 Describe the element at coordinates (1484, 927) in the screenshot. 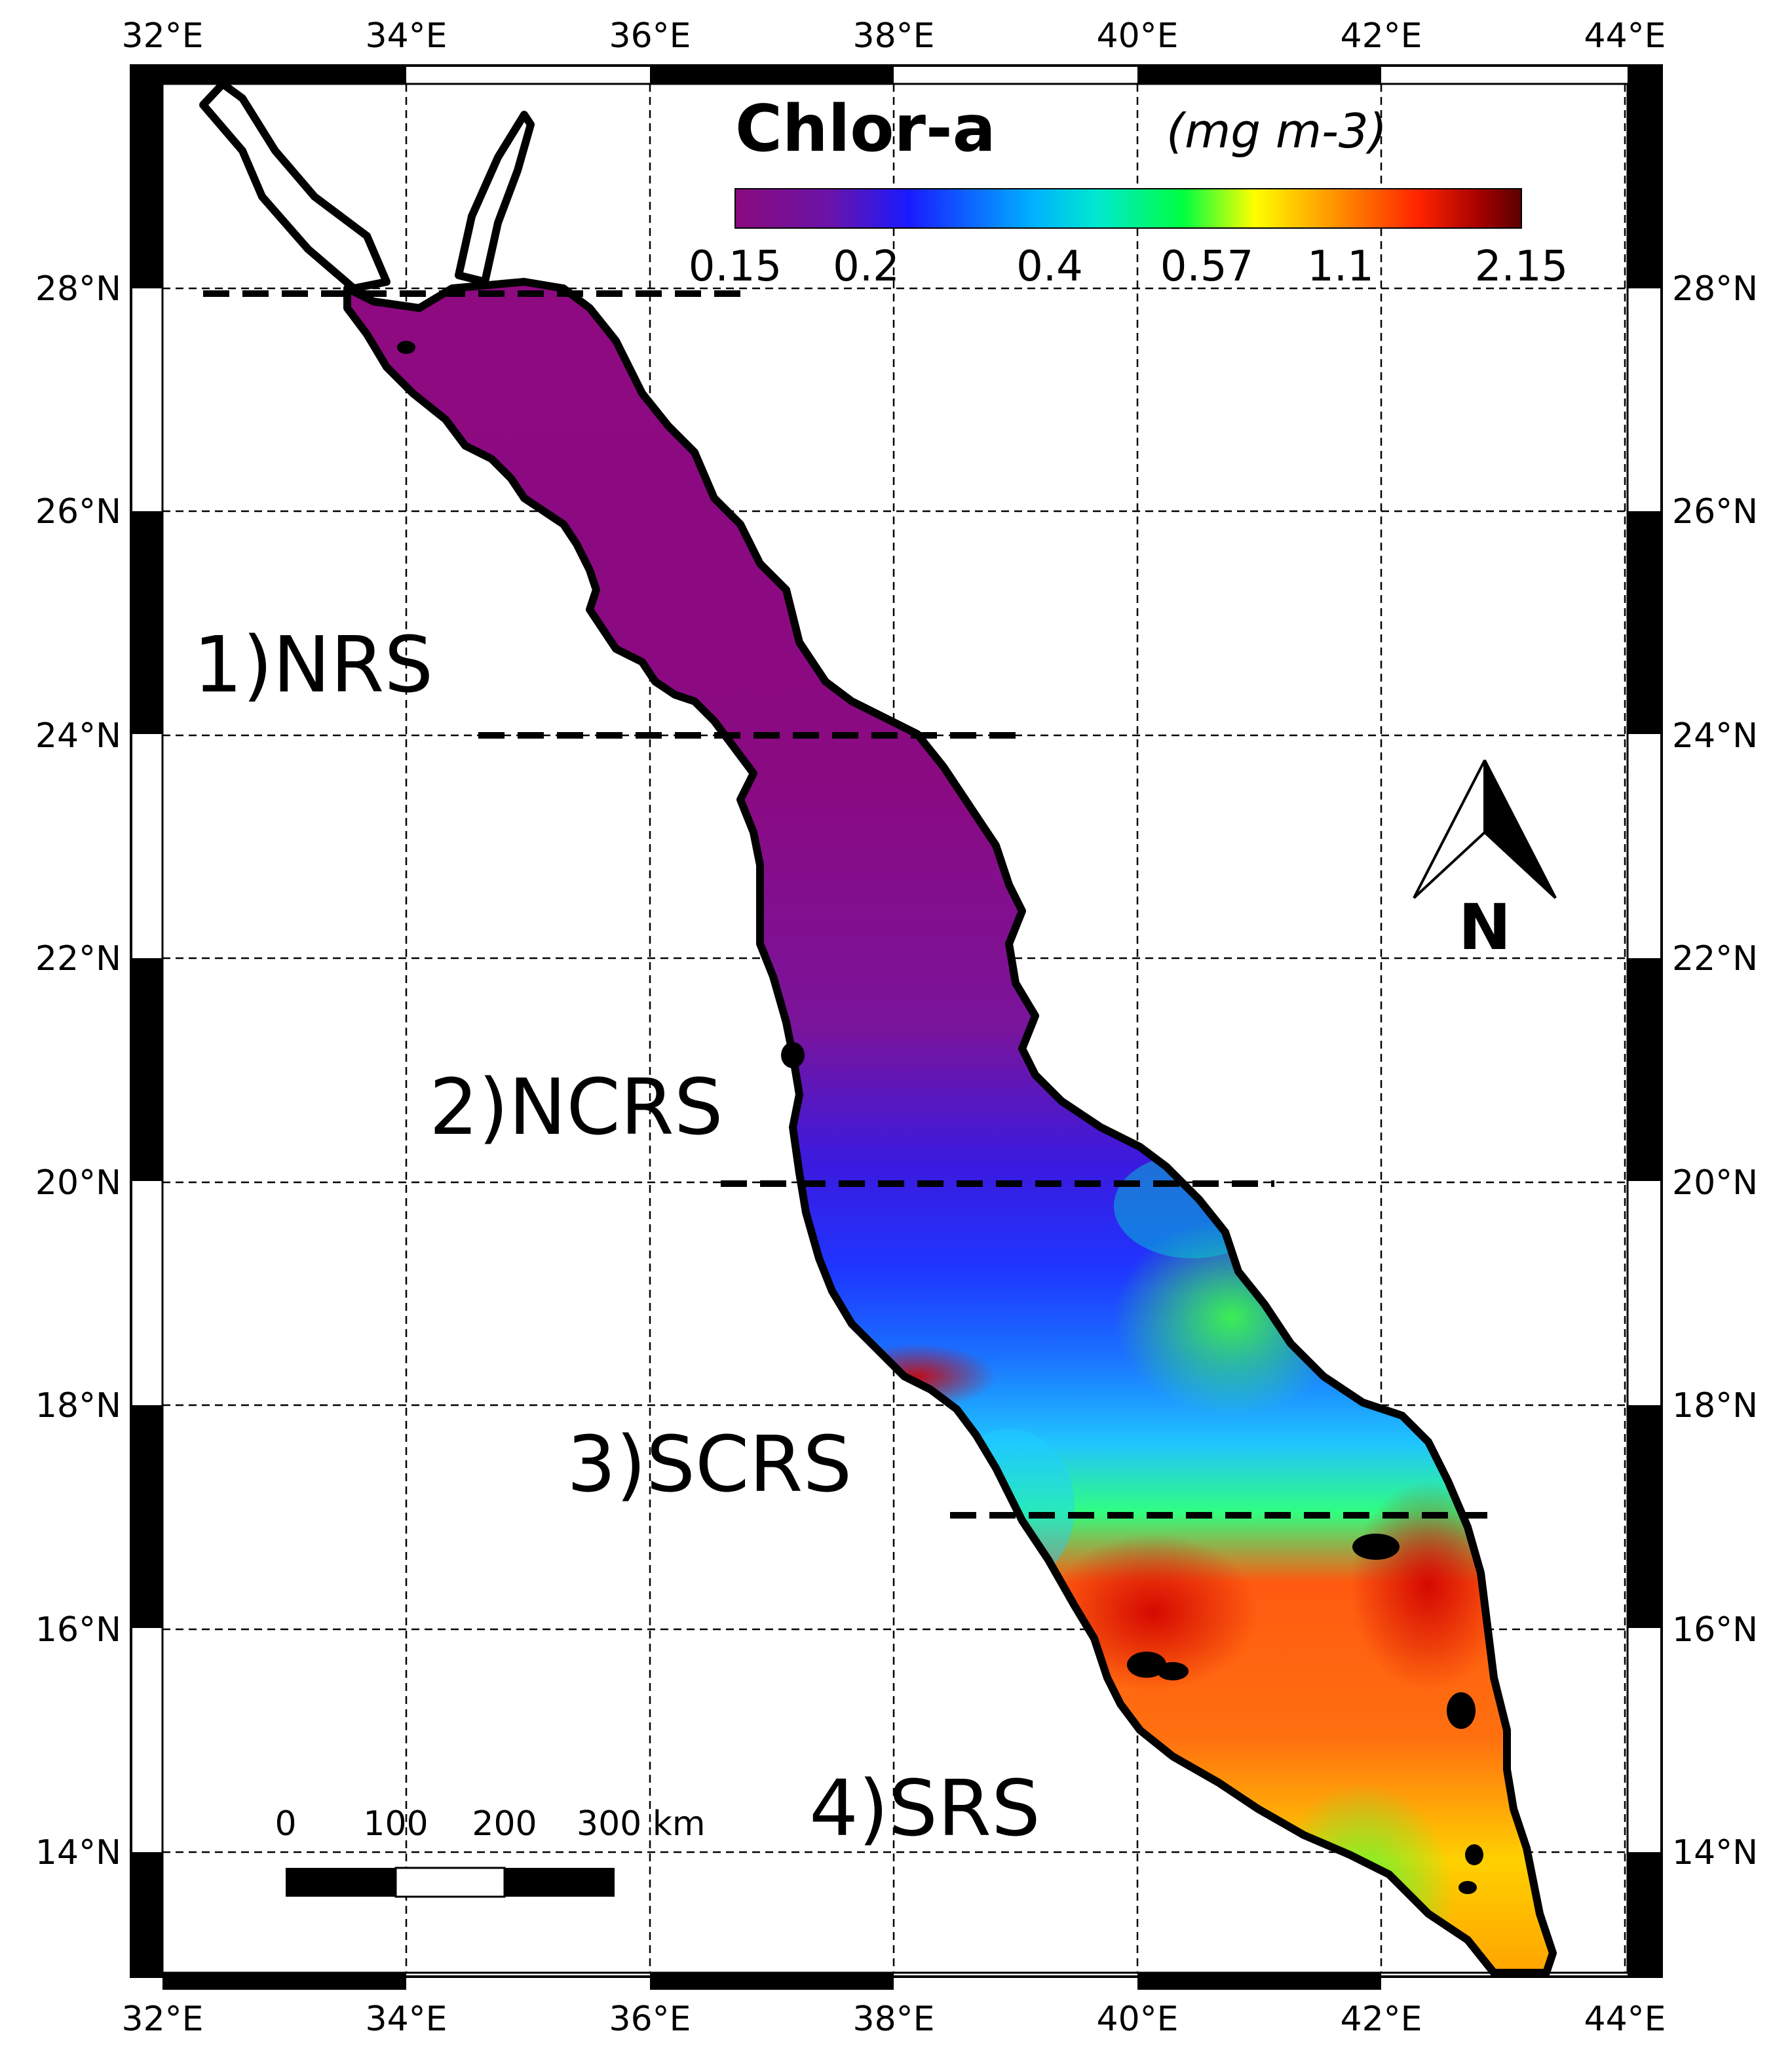

I see `north-arrow-label: N` at that location.